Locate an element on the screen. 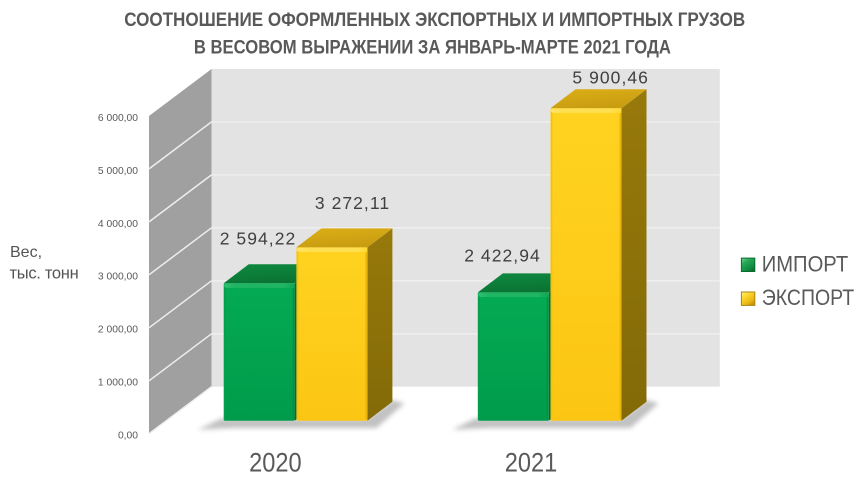  svg-text: Вес, is located at coordinates (26, 252).